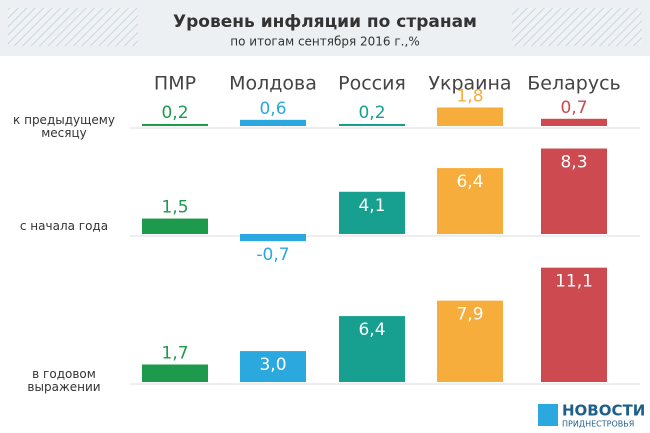  I want to click on category-label: Беларусь, so click(573, 84).